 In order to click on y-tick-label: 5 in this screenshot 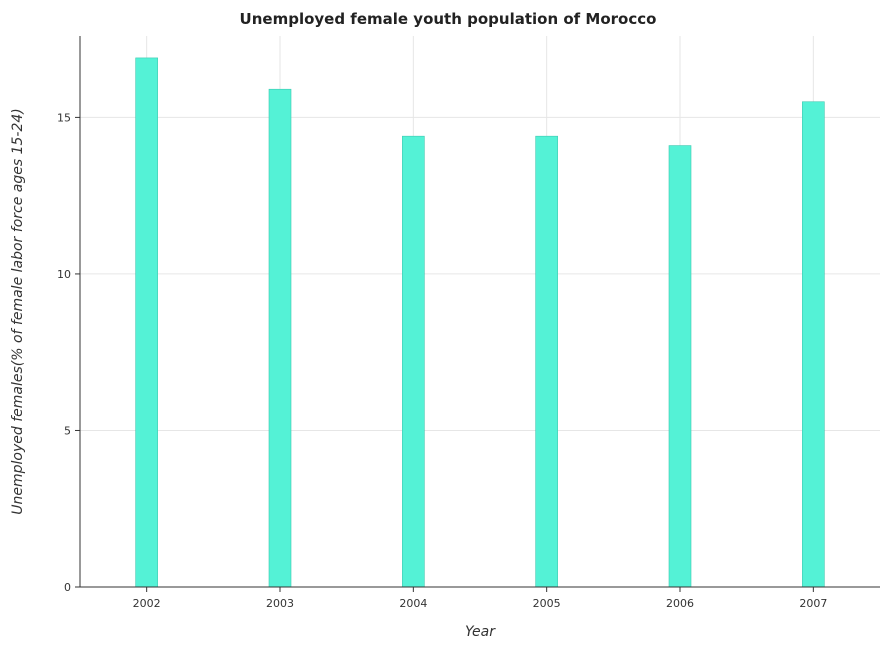, I will do `click(67, 430)`.